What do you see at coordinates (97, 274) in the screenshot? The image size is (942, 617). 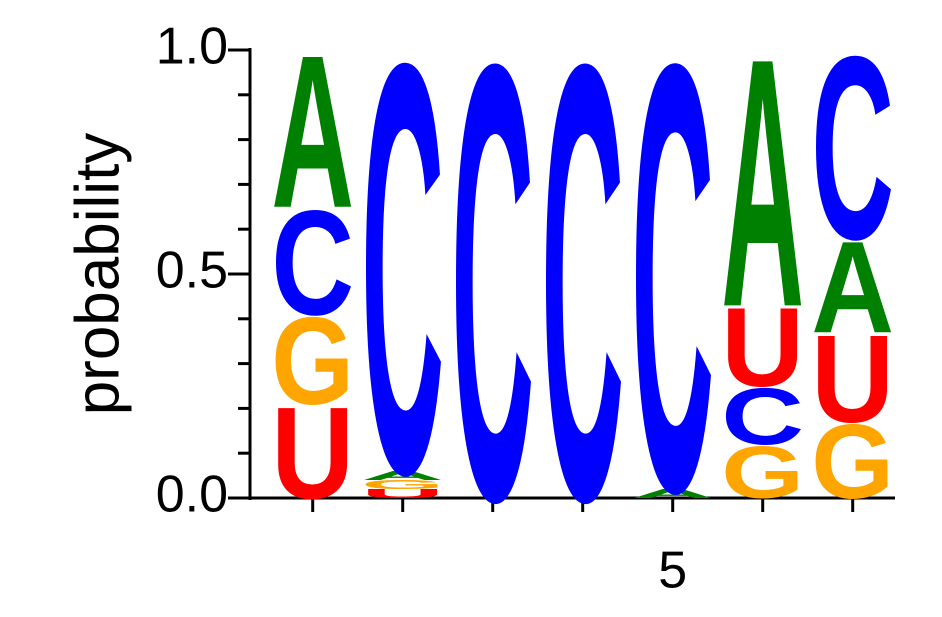 I see `y-axis-label: probability` at bounding box center [97, 274].